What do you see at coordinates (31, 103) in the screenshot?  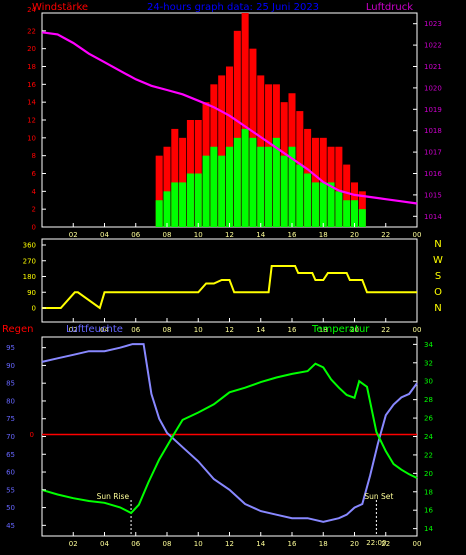 I see `windstaerke-tick-label: 14` at bounding box center [31, 103].